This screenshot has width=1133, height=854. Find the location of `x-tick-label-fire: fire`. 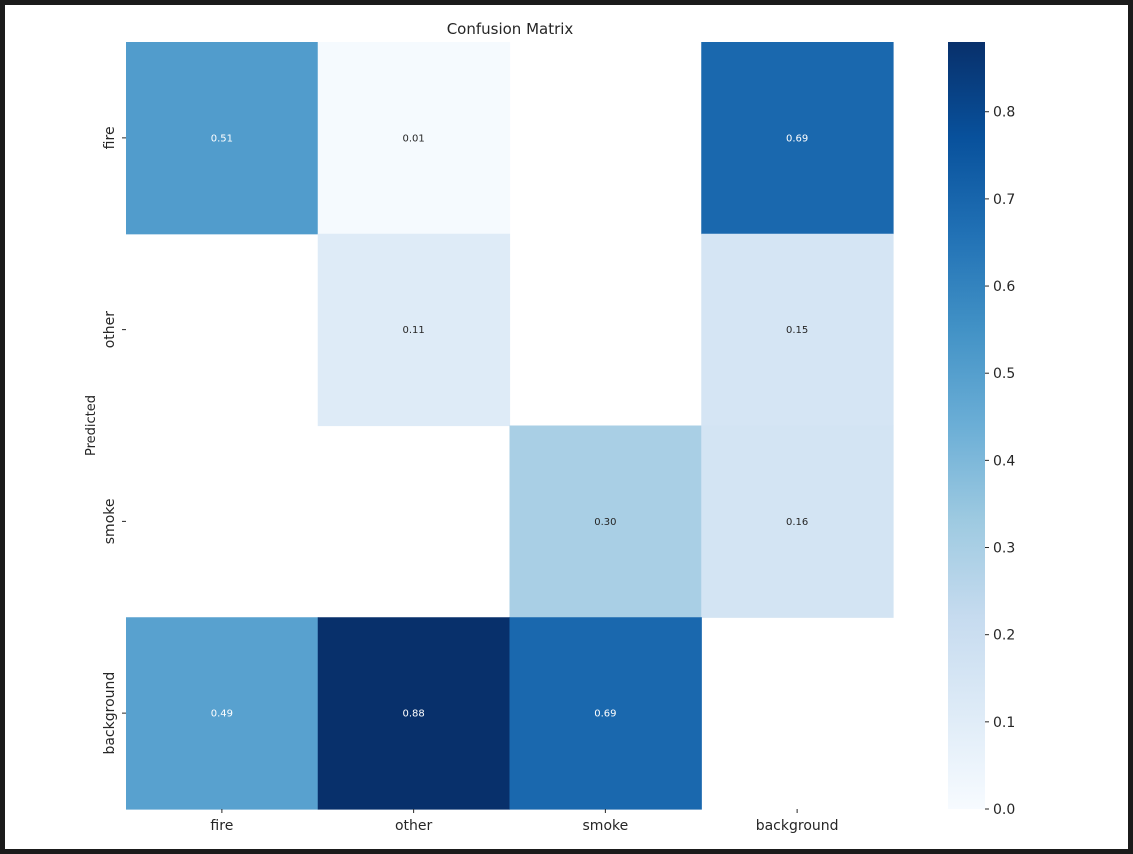

x-tick-label-fire: fire is located at coordinates (221, 826).